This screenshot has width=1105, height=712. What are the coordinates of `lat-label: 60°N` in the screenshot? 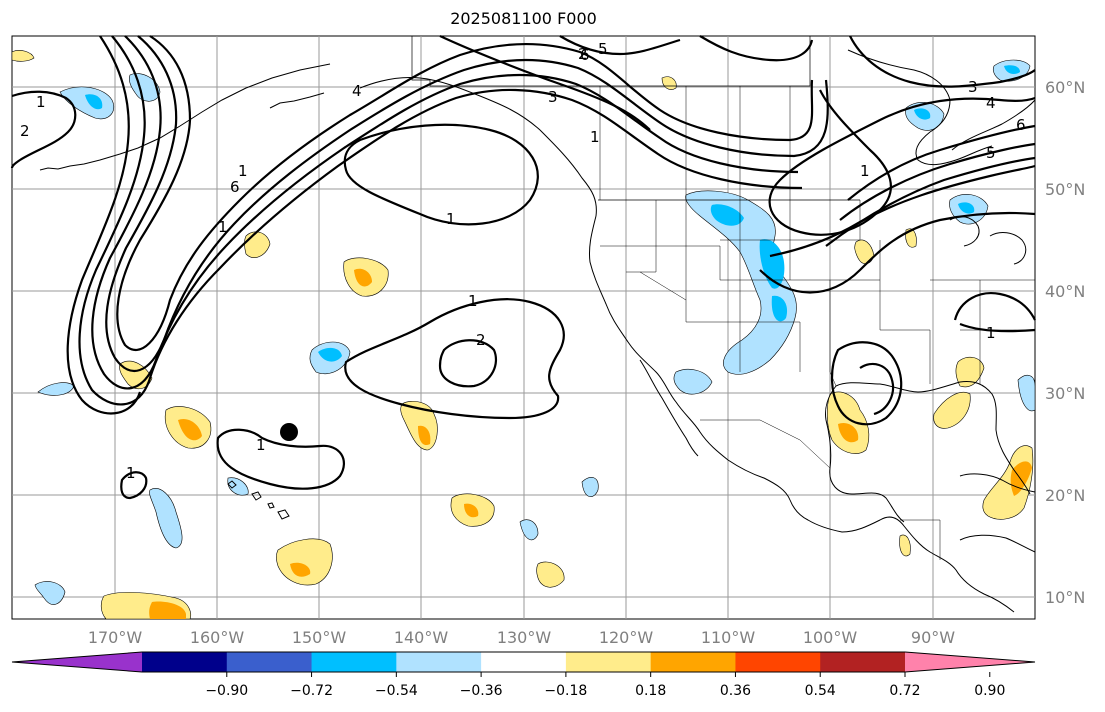 It's located at (1065, 87).